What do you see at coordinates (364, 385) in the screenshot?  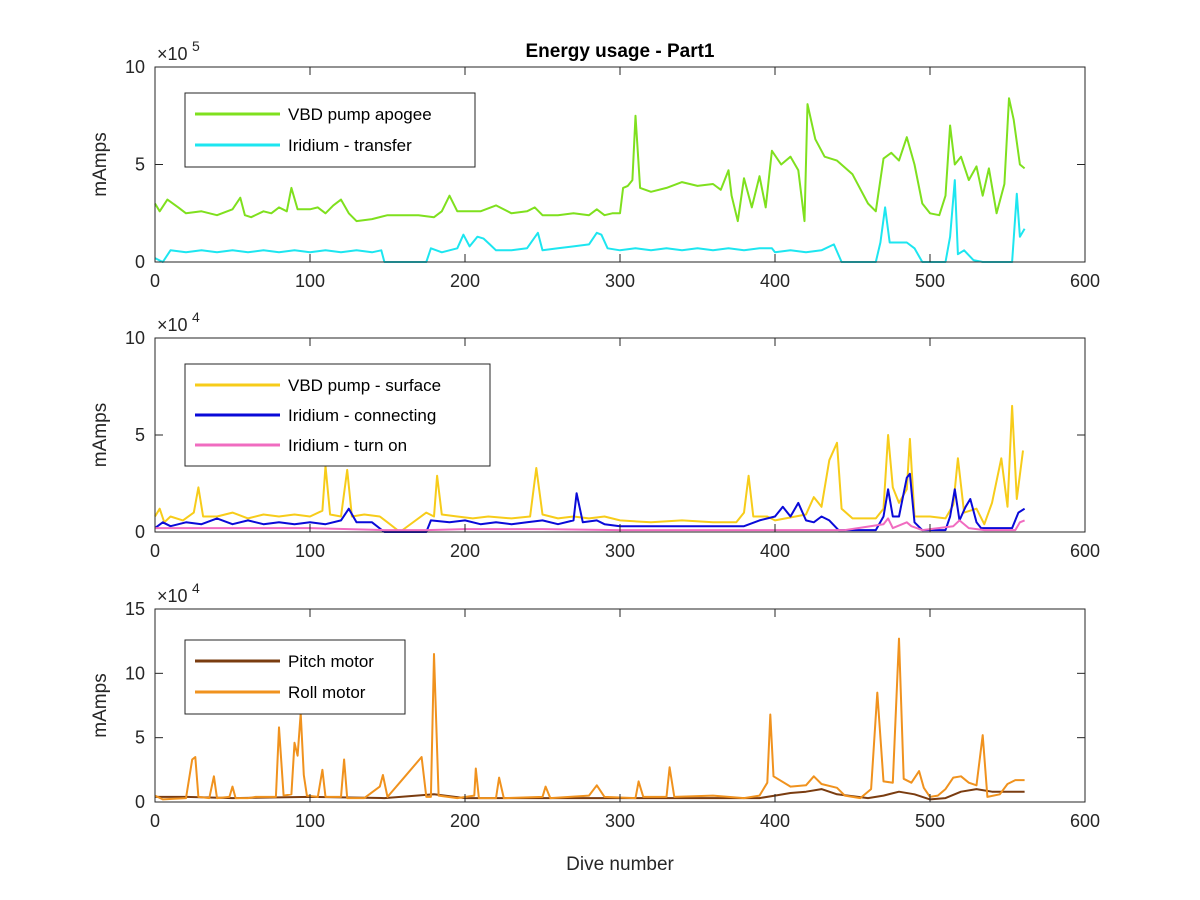 I see `legend-label: VBD pump - surface` at bounding box center [364, 385].